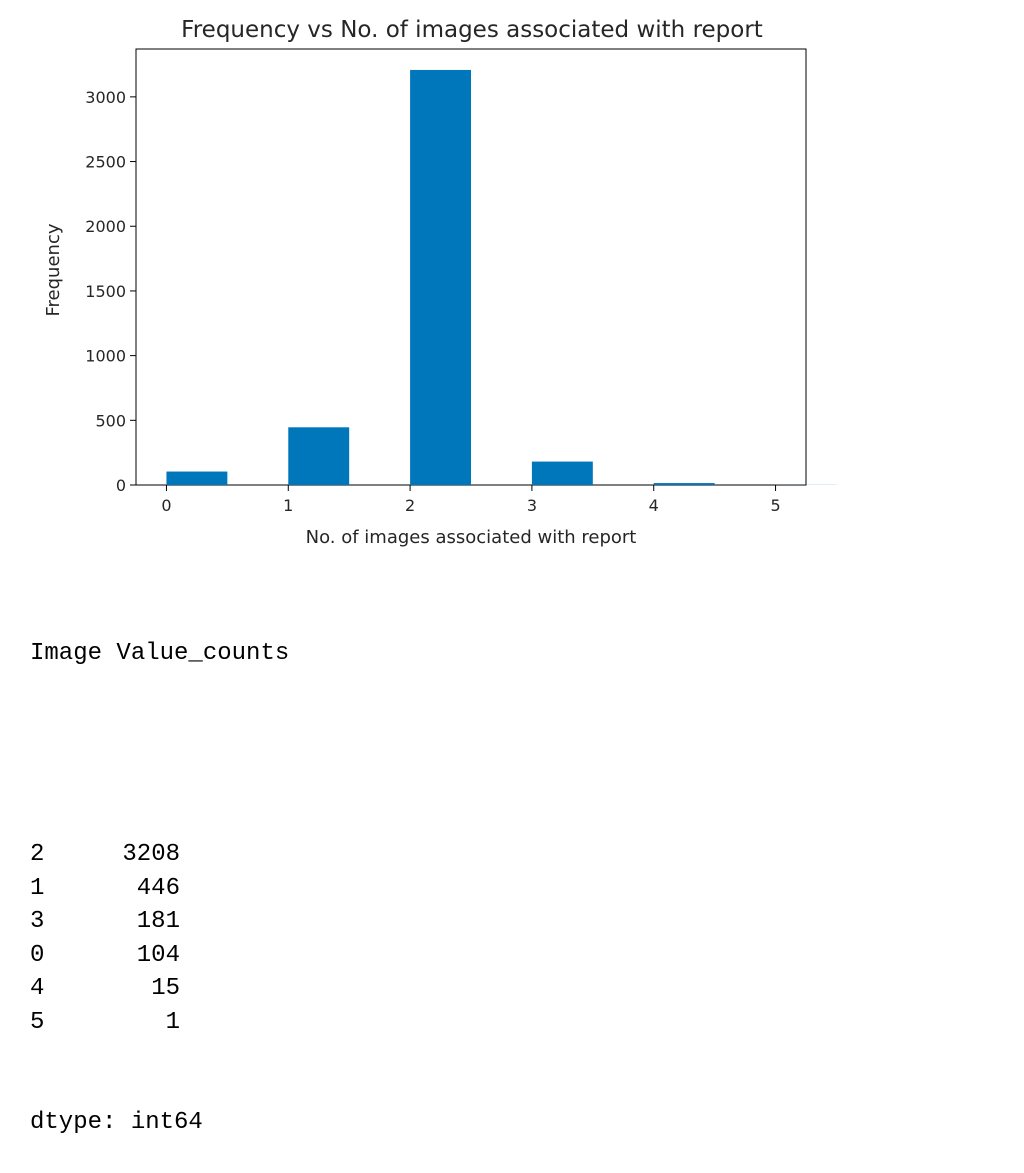 Image resolution: width=1024 pixels, height=1173 pixels. What do you see at coordinates (471, 537) in the screenshot?
I see `x-axis-label: No. of images associated with report` at bounding box center [471, 537].